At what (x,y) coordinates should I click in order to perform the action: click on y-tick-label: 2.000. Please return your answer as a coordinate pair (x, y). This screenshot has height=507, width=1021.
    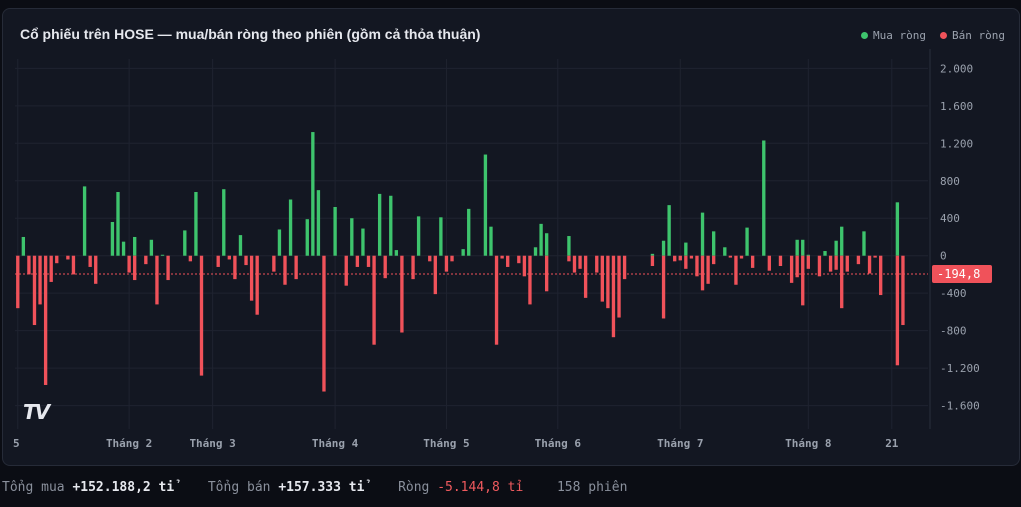
    Looking at the image, I should click on (956, 68).